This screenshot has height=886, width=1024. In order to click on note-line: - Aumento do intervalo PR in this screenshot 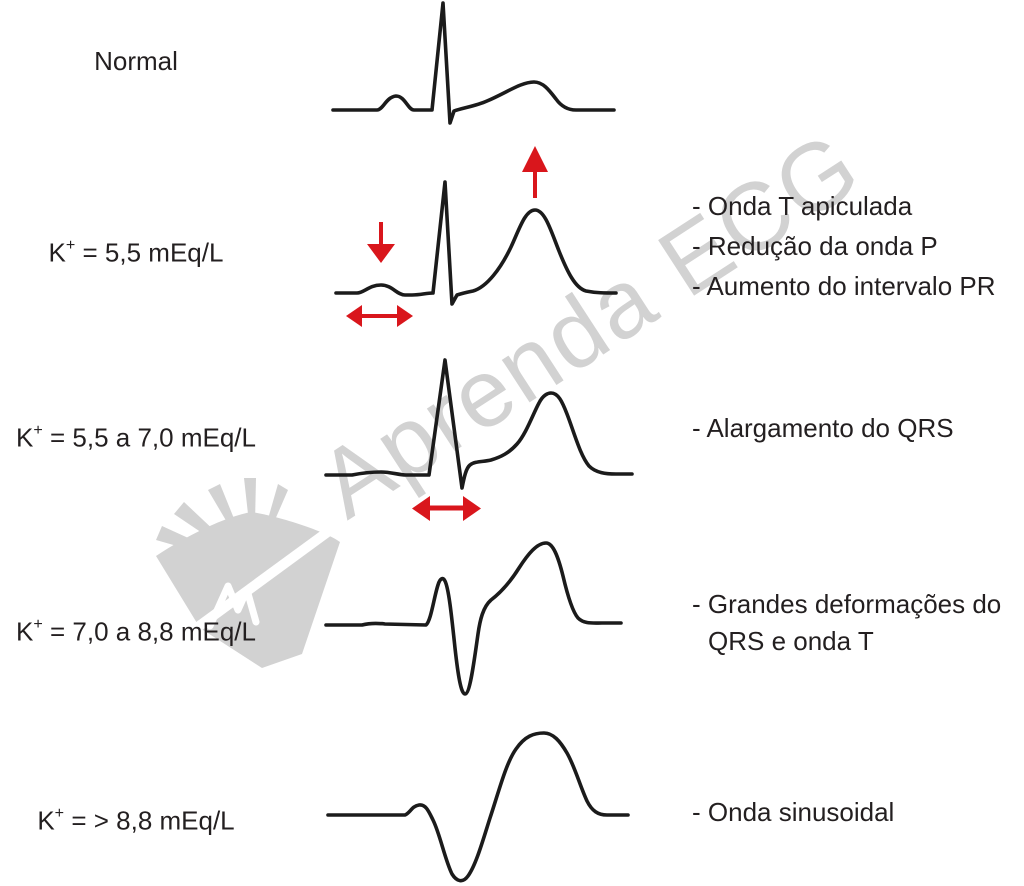, I will do `click(844, 286)`.